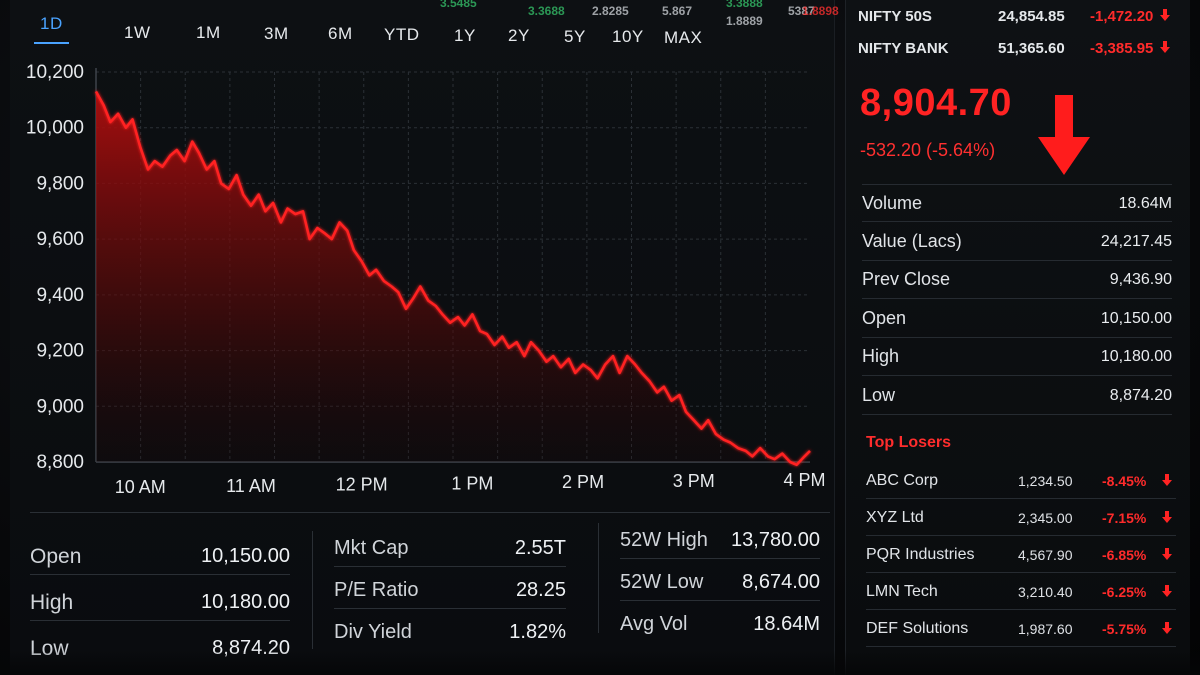 This screenshot has height=675, width=1200. I want to click on index-change: -3,385.95, so click(1122, 48).